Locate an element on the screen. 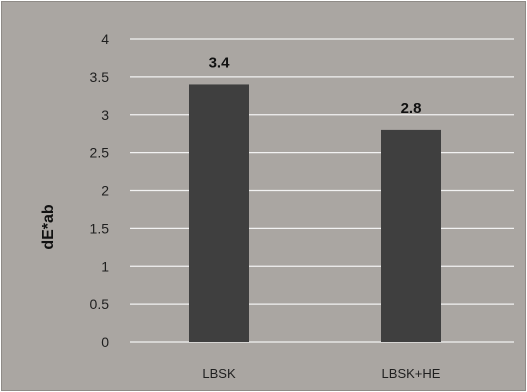 The image size is (527, 392). x-tick-label: LBSK+HE is located at coordinates (411, 373).